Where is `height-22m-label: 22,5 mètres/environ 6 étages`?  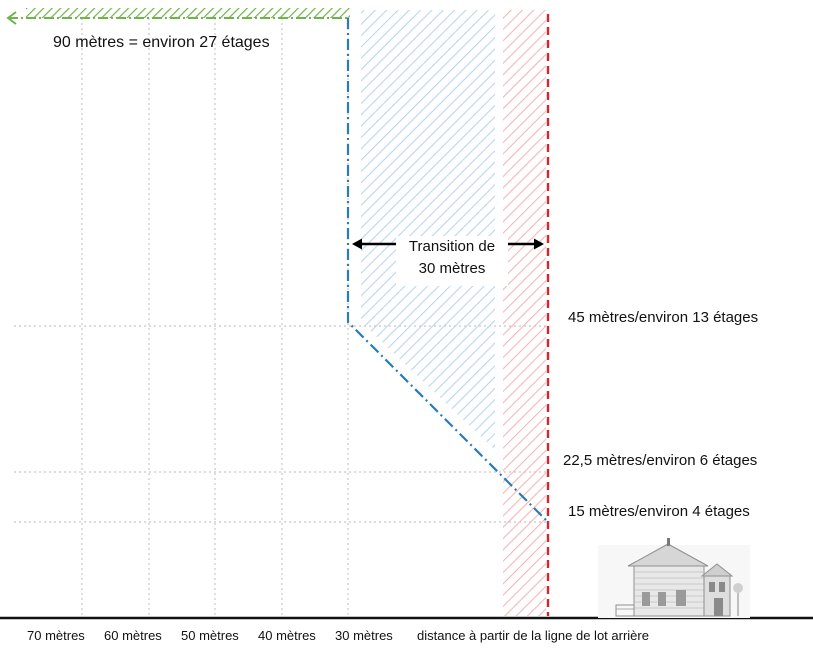 height-22m-label: 22,5 mètres/environ 6 étages is located at coordinates (660, 460).